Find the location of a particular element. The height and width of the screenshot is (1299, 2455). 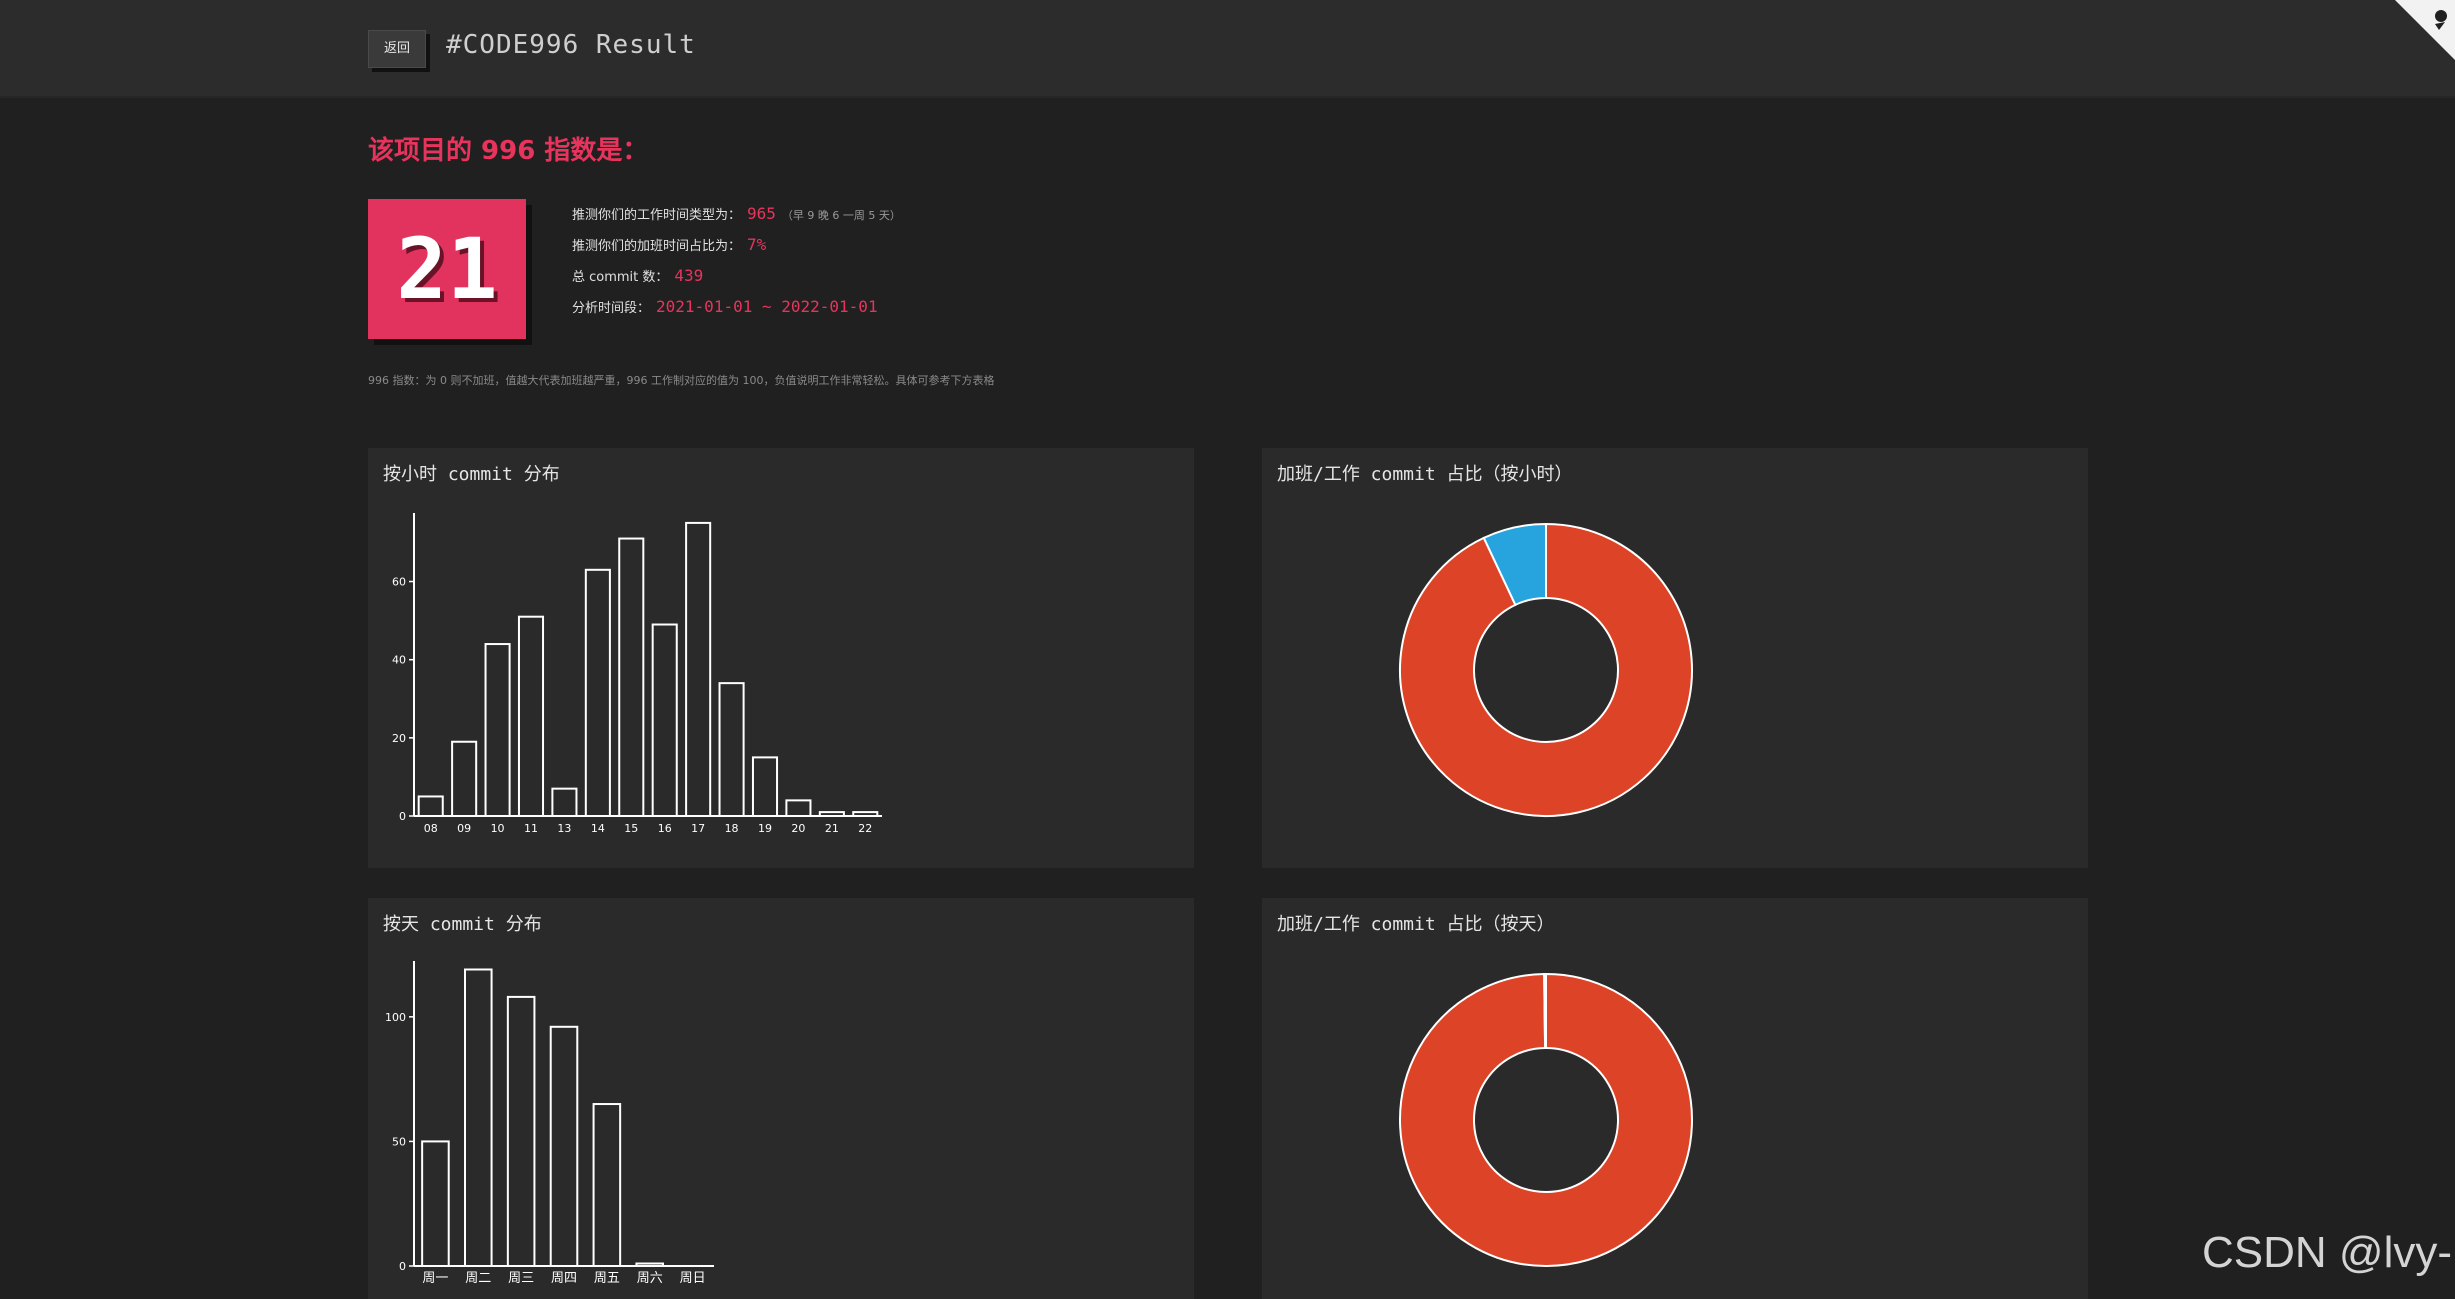

x-tick-label: 08 is located at coordinates (431, 828).